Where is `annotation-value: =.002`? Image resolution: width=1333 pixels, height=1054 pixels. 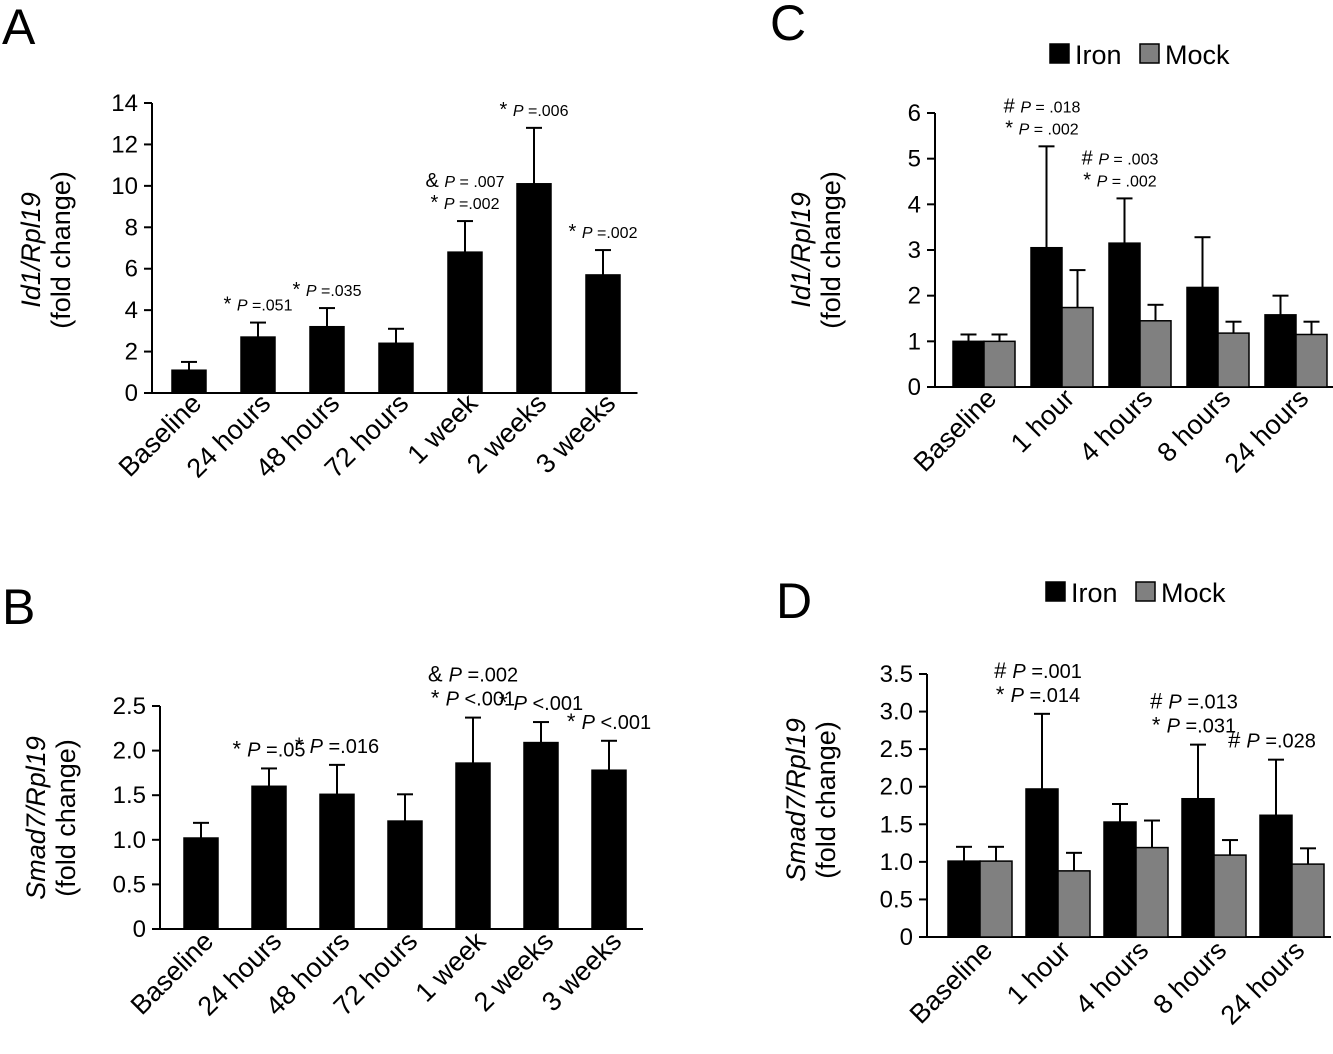
annotation-value: =.002 is located at coordinates (615, 233).